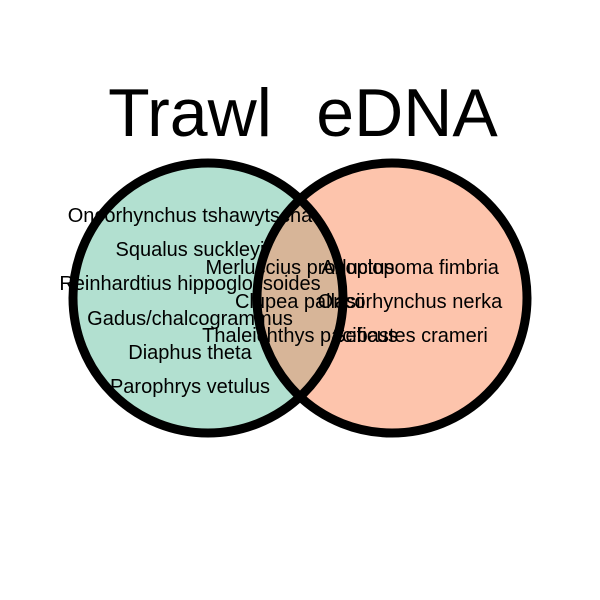 The image size is (600, 600). Describe the element at coordinates (410, 302) in the screenshot. I see `species-label: Oncorhynchus nerka` at that location.